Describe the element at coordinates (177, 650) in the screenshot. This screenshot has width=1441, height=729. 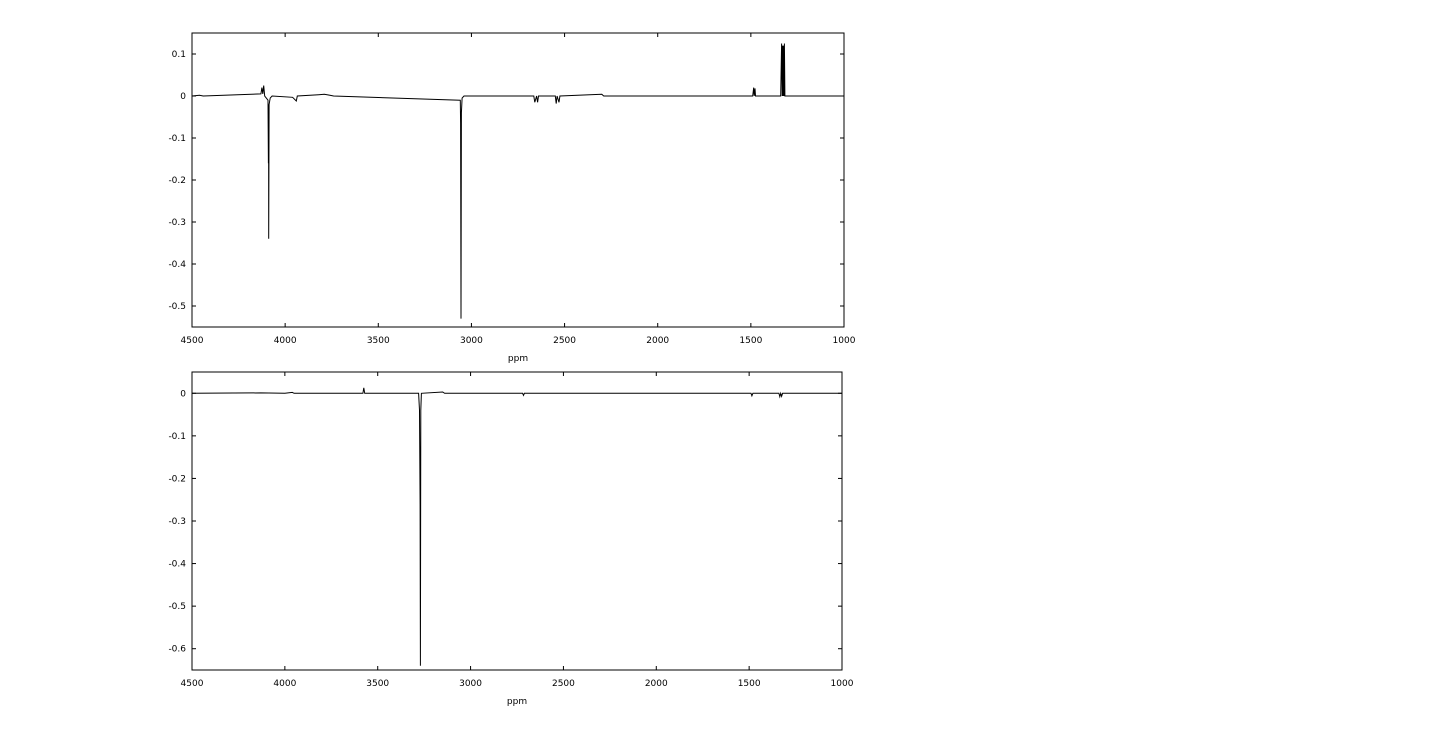
I see `y-tick-label: -0.6` at that location.